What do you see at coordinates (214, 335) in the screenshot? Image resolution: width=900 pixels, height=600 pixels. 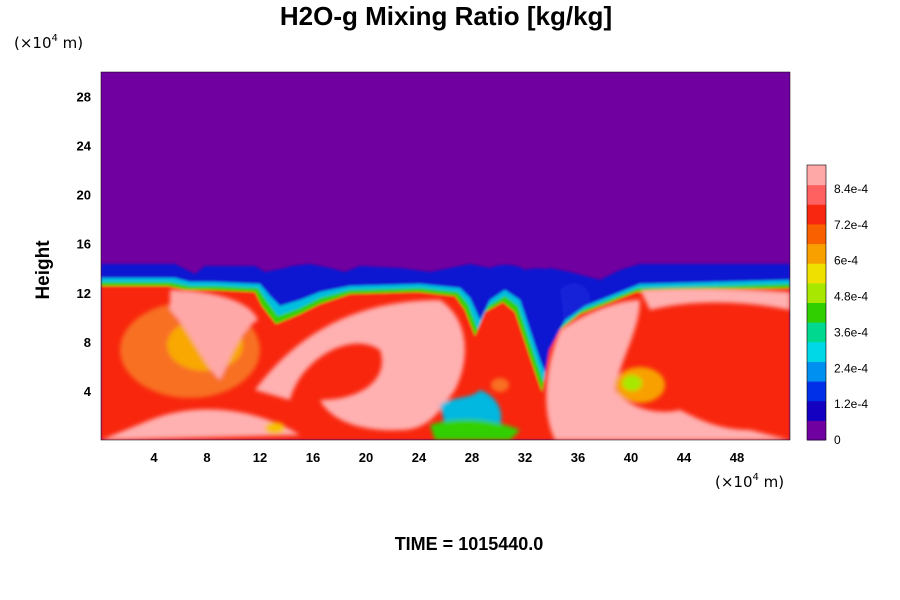 I see `pink-swirl-left` at bounding box center [214, 335].